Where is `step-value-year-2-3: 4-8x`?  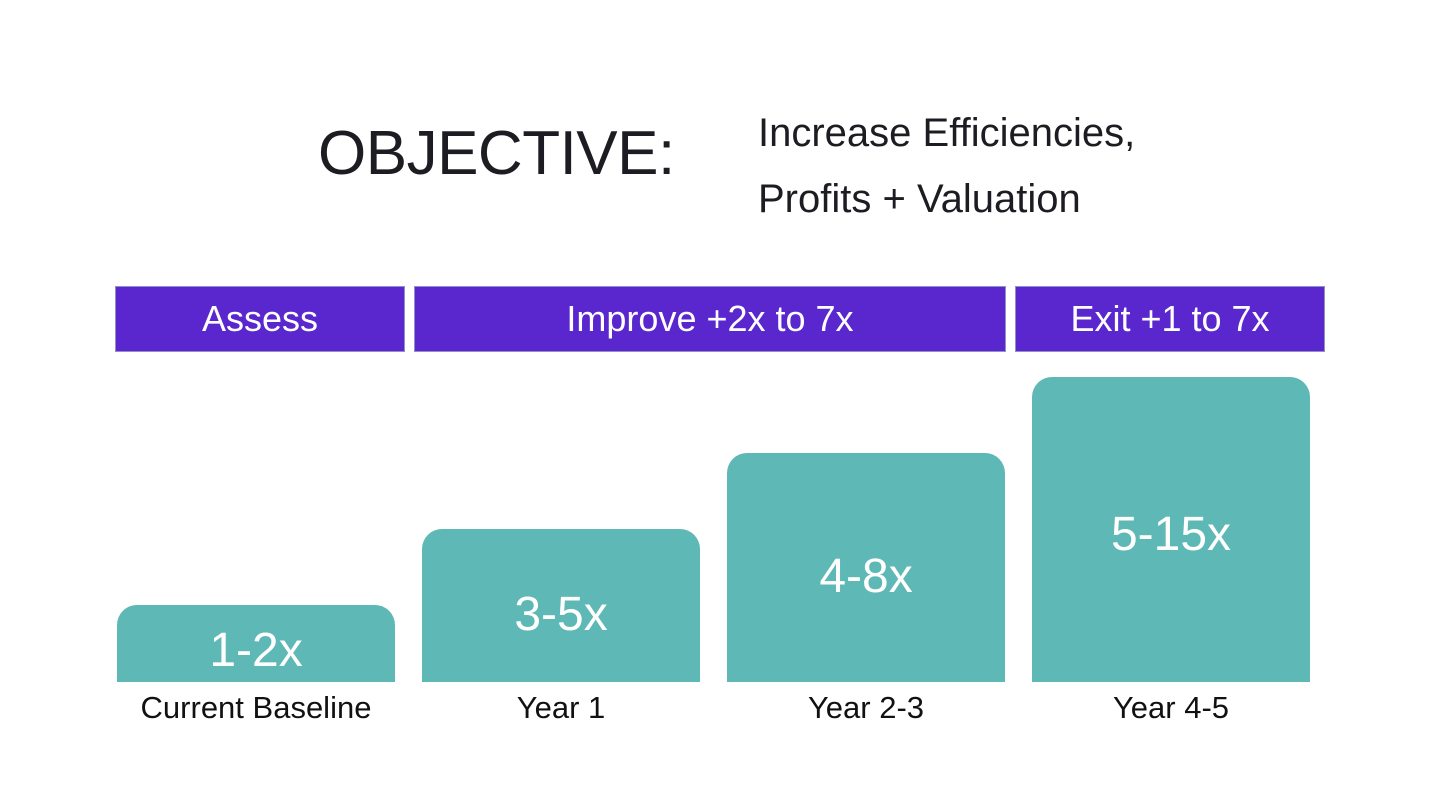
step-value-year-2-3: 4-8x is located at coordinates (866, 576).